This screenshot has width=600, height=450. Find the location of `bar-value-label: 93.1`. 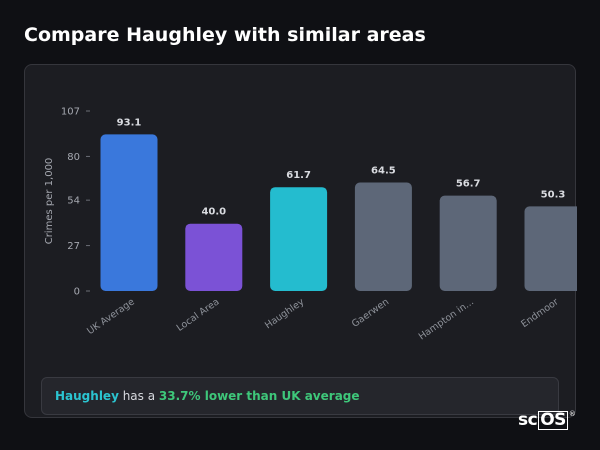

bar-value-label: 93.1 is located at coordinates (129, 122).